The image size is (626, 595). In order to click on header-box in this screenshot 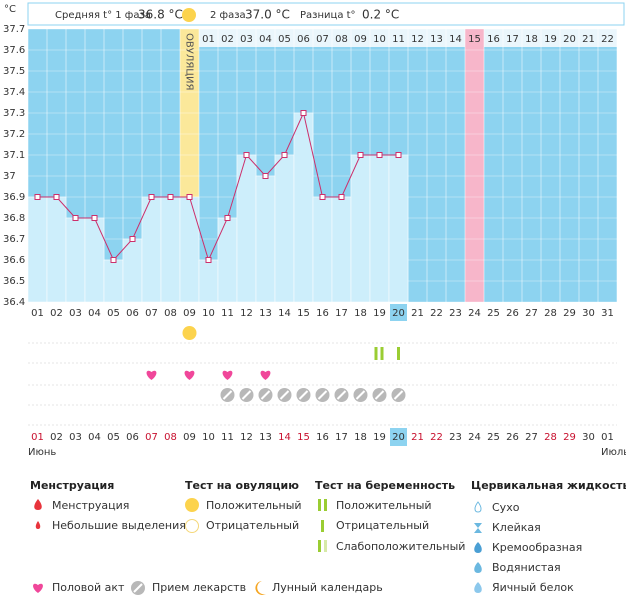, I will do `click(326, 14)`.